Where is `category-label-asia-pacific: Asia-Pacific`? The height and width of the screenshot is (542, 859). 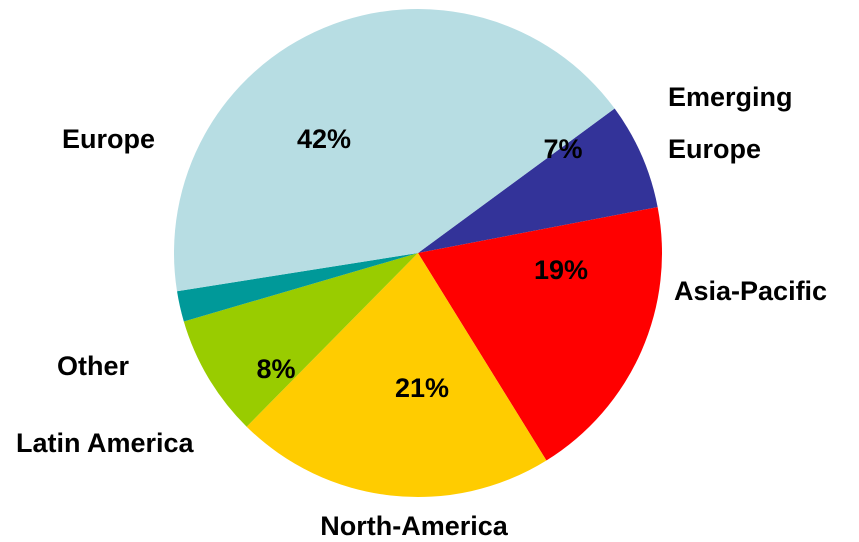
category-label-asia-pacific: Asia-Pacific is located at coordinates (750, 291).